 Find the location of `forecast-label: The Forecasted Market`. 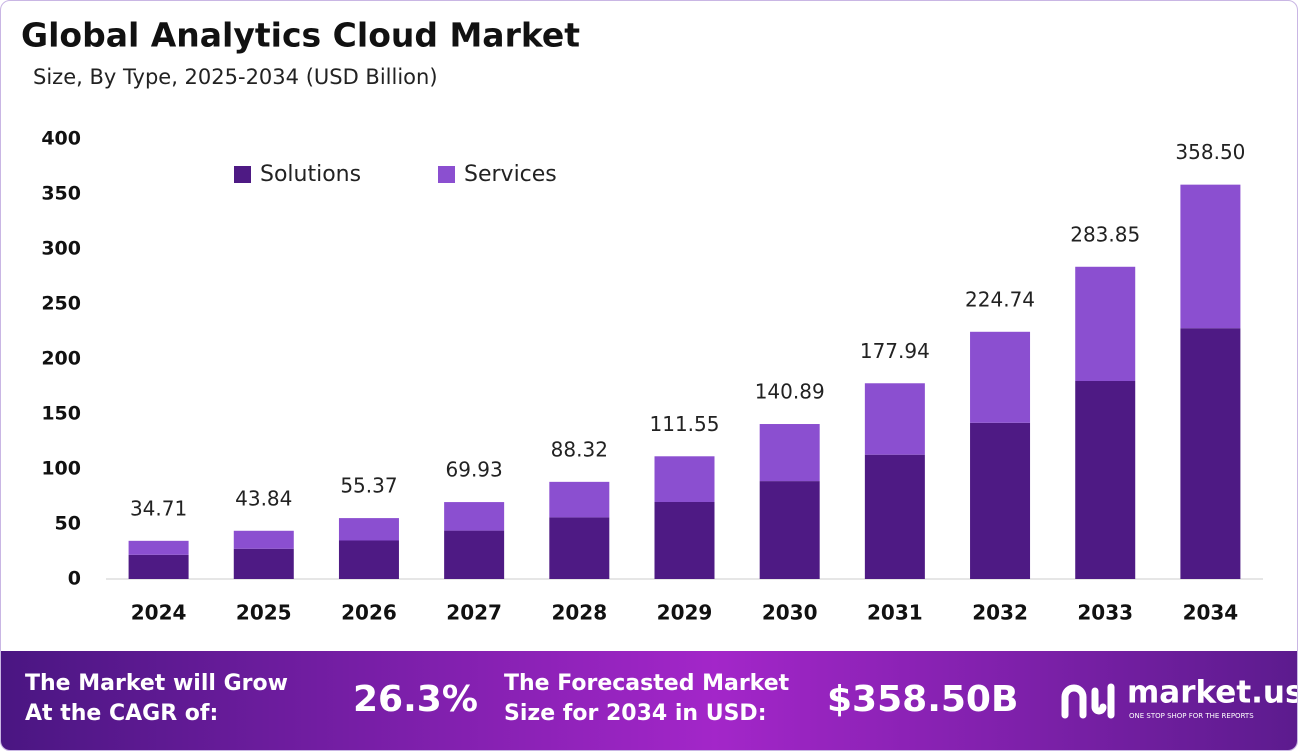

forecast-label: The Forecasted Market is located at coordinates (647, 683).